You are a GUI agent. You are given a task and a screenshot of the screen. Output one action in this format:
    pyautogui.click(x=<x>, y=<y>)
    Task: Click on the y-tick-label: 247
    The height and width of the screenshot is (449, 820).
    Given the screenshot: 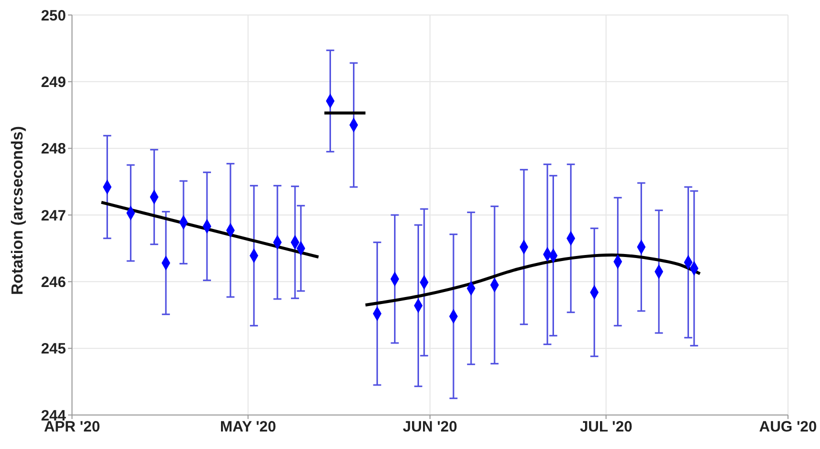 What is the action you would take?
    pyautogui.click(x=53, y=215)
    